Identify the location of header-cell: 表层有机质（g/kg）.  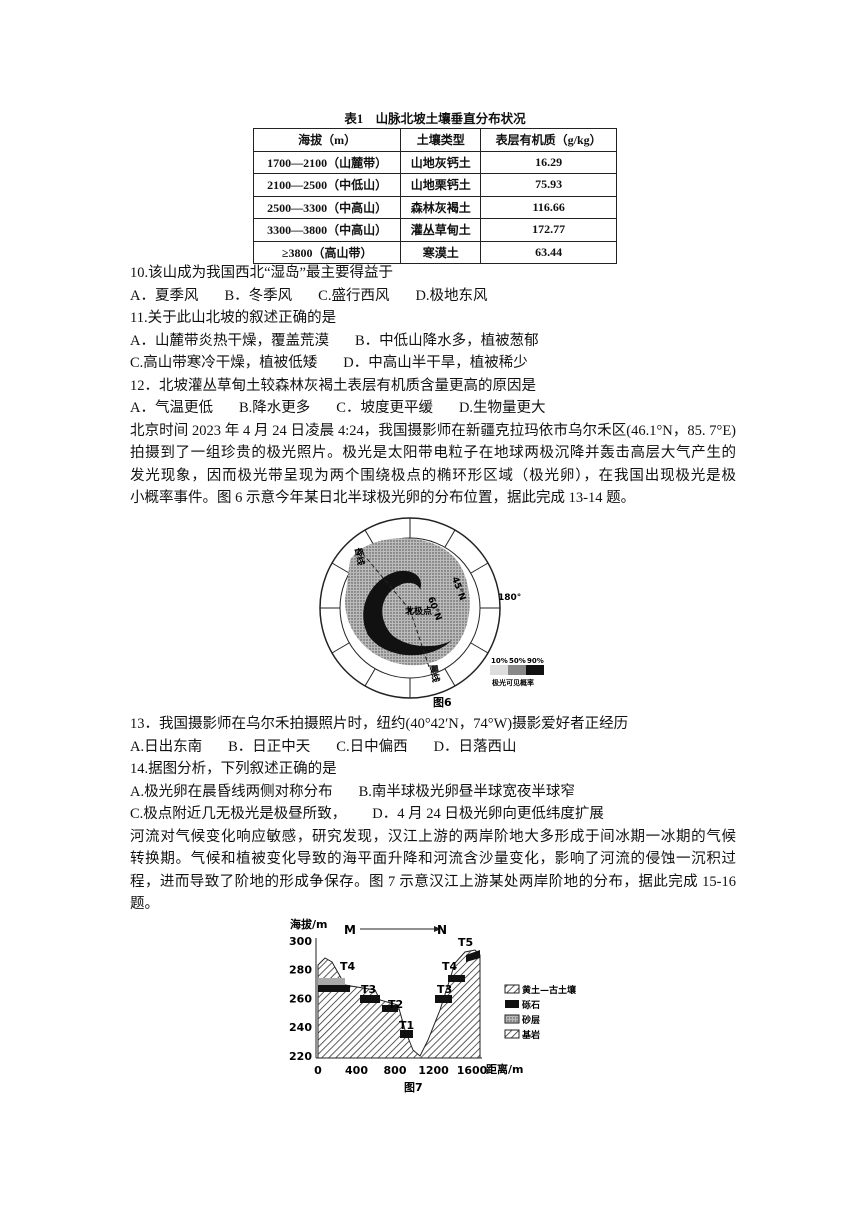
(548, 140).